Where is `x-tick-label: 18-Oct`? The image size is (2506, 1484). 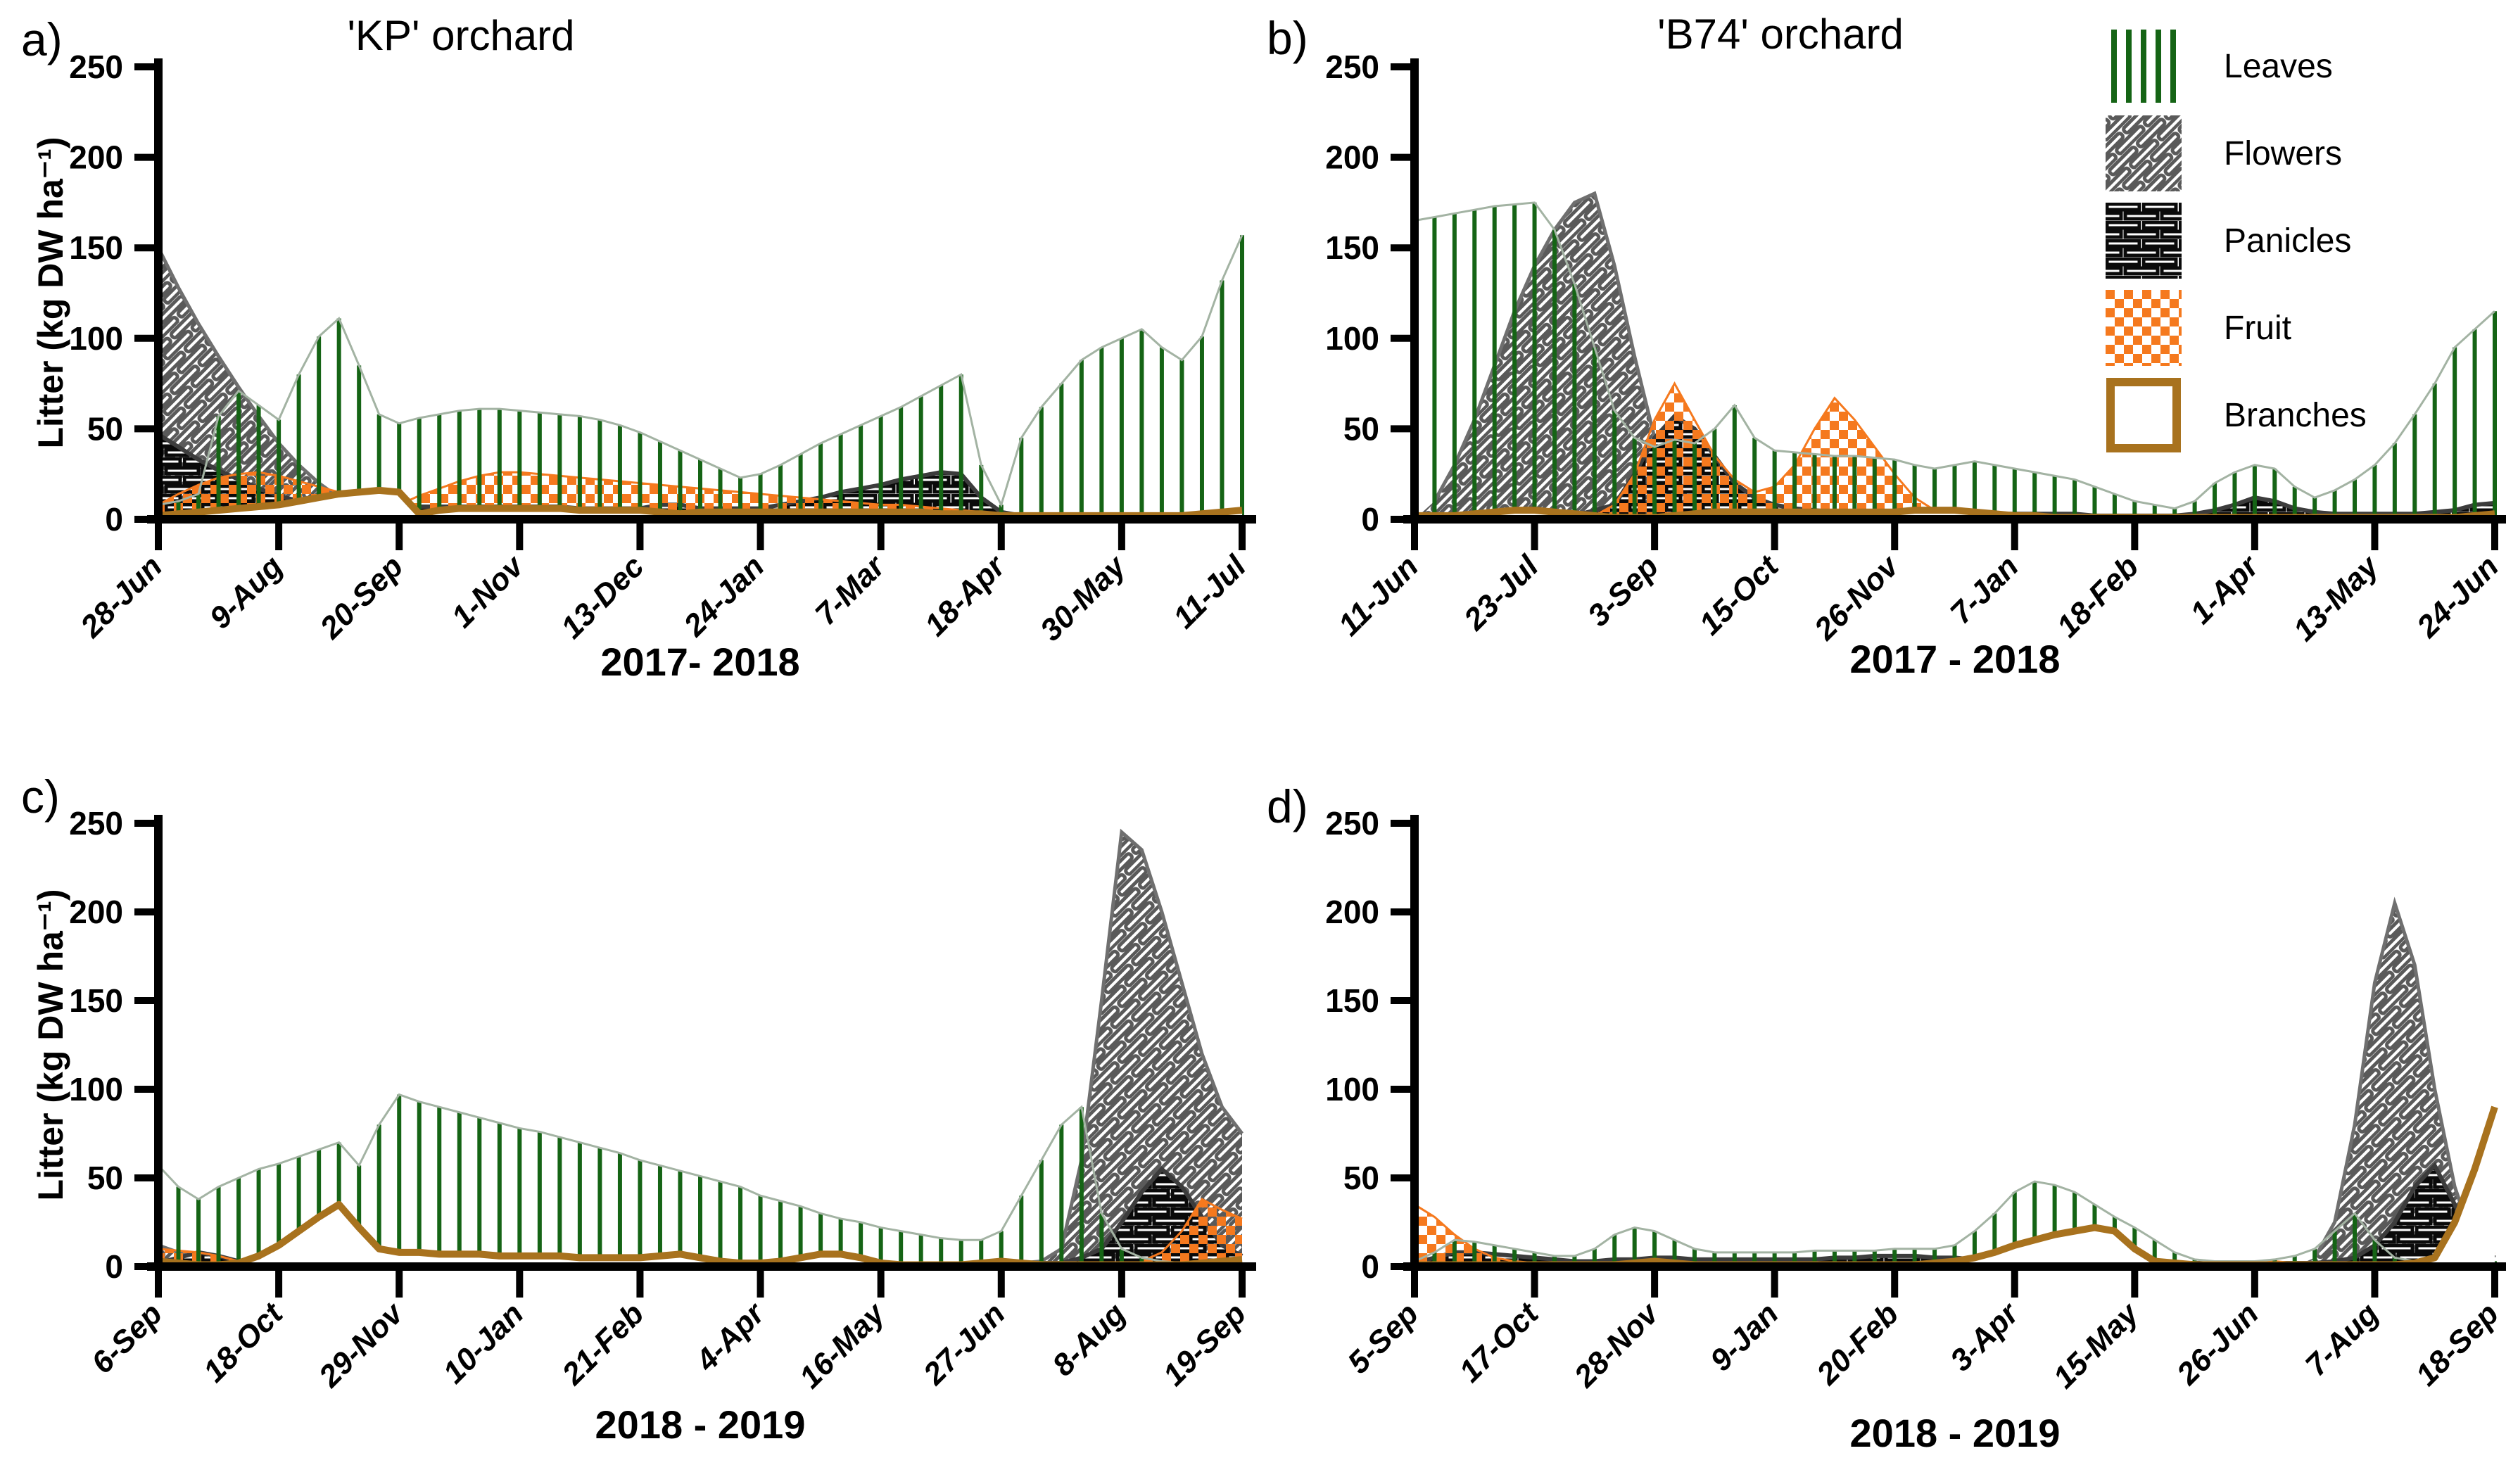 x-tick-label: 18-Oct is located at coordinates (244, 1342).